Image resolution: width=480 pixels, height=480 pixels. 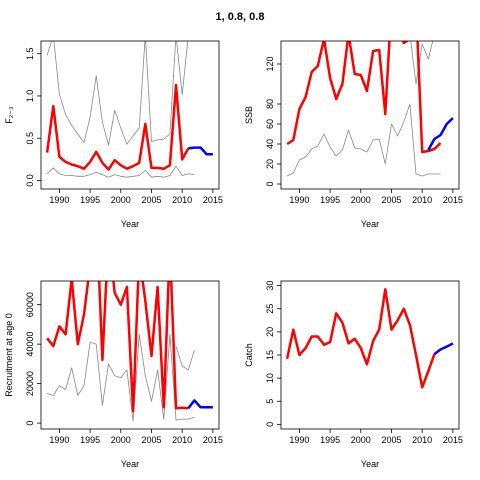 What do you see at coordinates (422, 440) in the screenshot?
I see `catch-x-tick-label: 2010` at bounding box center [422, 440].